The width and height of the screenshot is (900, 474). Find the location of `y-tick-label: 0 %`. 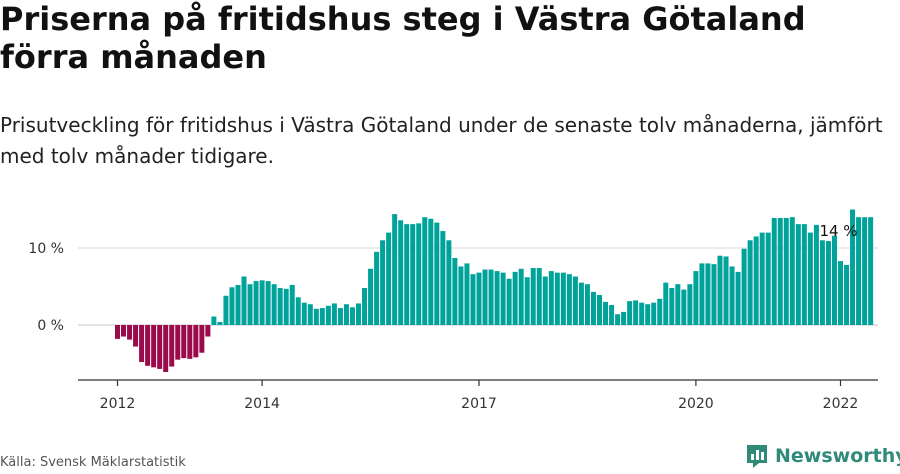

y-tick-label: 0 % is located at coordinates (50, 326).